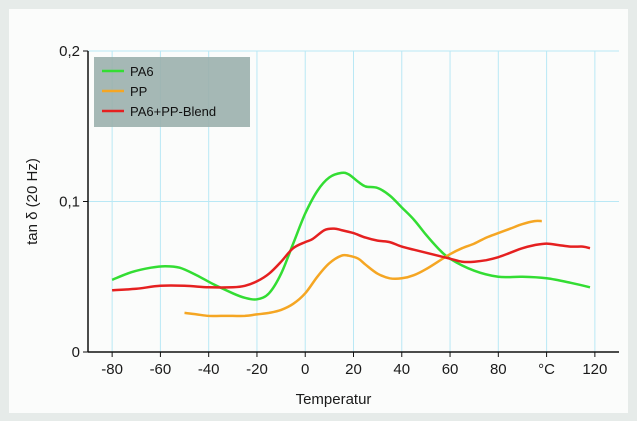  Describe the element at coordinates (173, 111) in the screenshot. I see `legend-label: PA6+PP-Blend` at that location.